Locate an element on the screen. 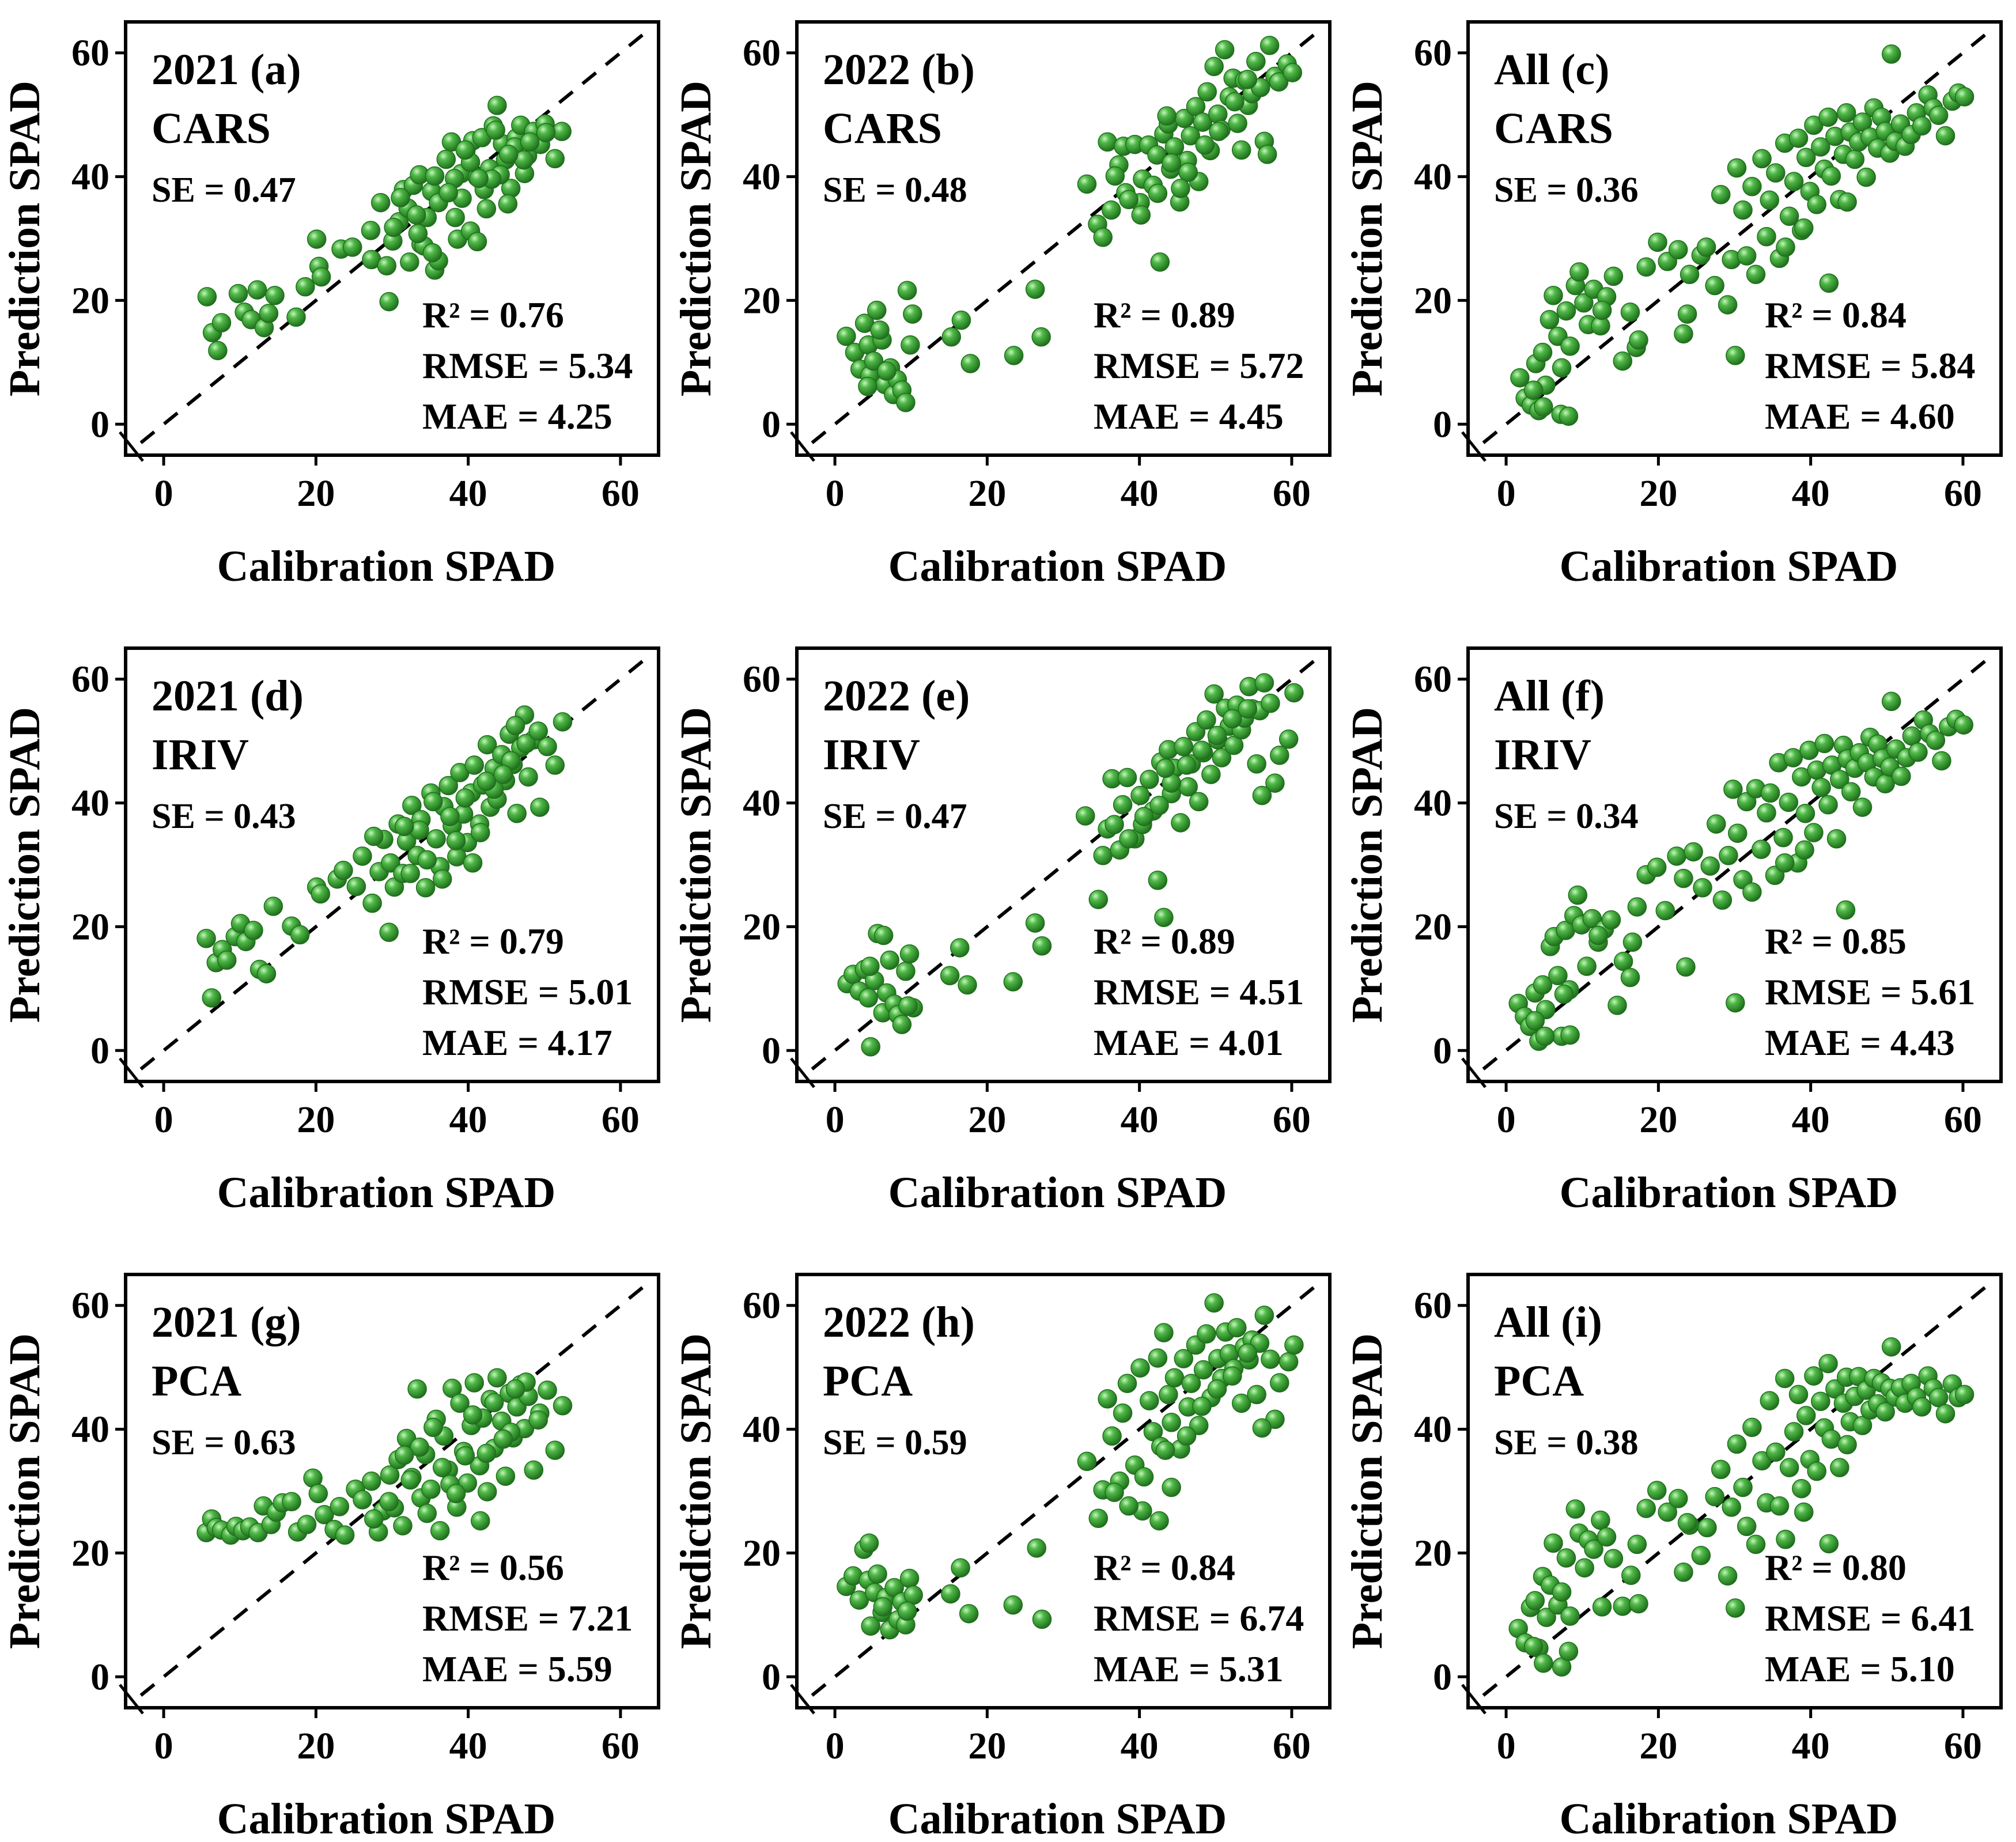 The height and width of the screenshot is (1842, 2016). se-value: SE = 0.34 is located at coordinates (1566, 816).